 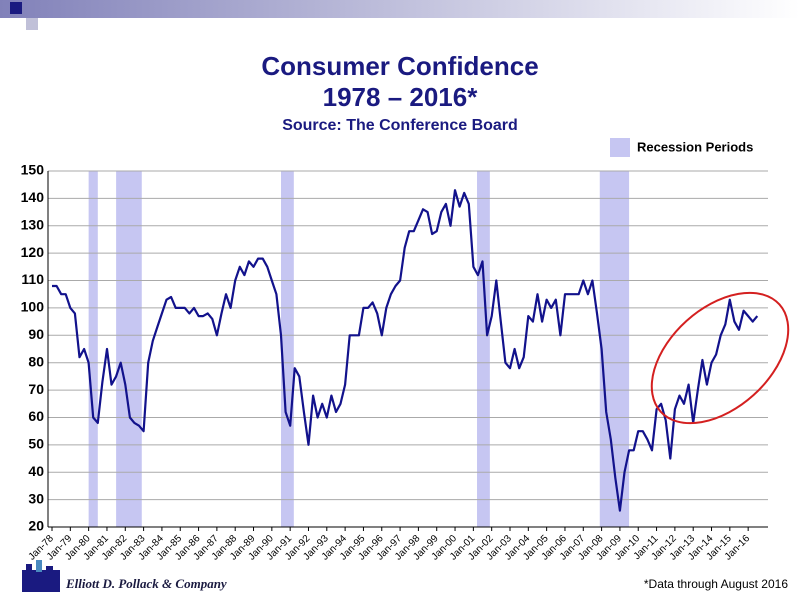 I want to click on y-tick-label: 110, so click(x=32, y=279).